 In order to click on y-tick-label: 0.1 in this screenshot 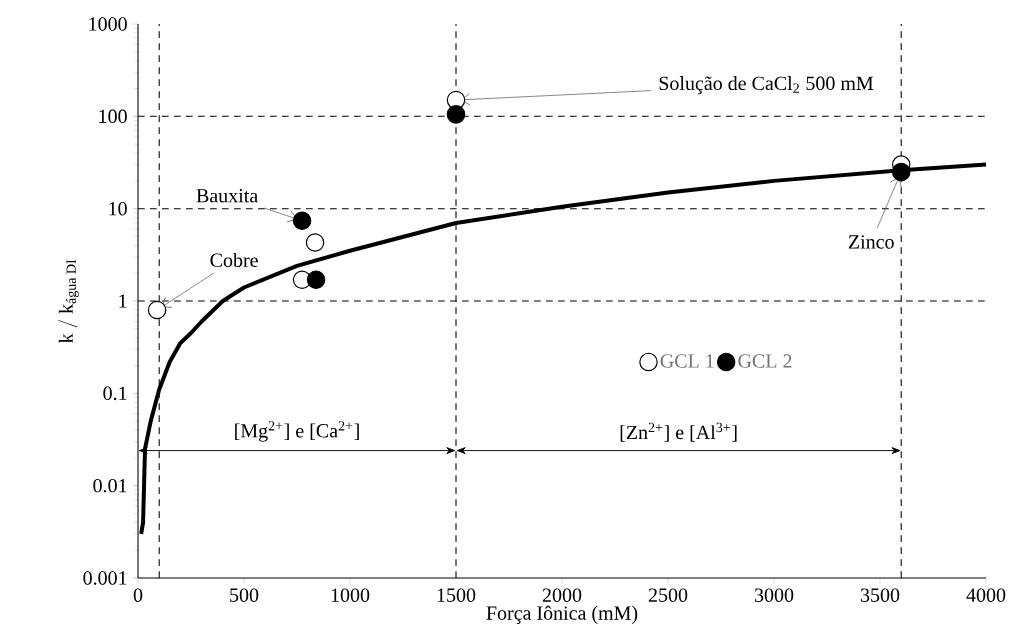, I will do `click(115, 393)`.